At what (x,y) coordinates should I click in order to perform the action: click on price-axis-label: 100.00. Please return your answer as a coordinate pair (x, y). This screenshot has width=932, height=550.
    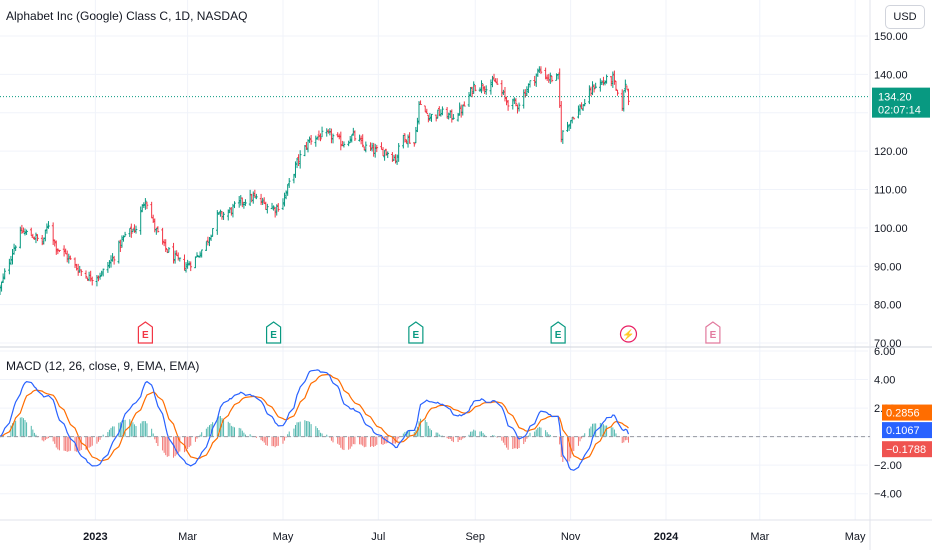
    Looking at the image, I should click on (891, 229).